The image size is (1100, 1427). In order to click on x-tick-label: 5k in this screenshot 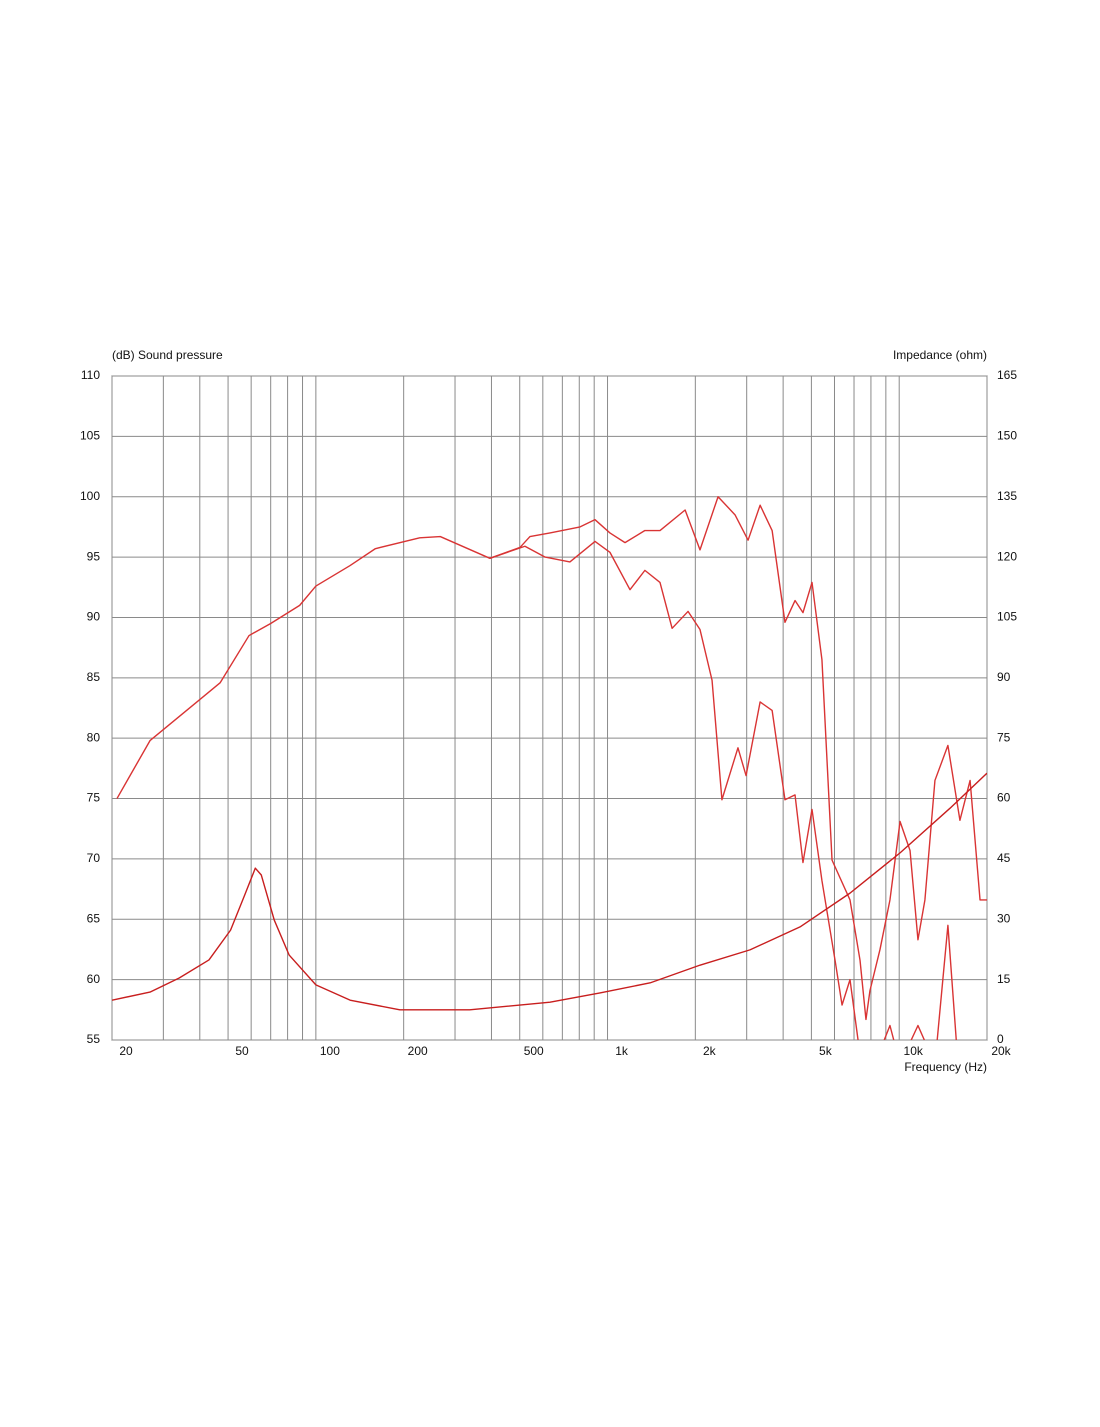, I will do `click(826, 1051)`.